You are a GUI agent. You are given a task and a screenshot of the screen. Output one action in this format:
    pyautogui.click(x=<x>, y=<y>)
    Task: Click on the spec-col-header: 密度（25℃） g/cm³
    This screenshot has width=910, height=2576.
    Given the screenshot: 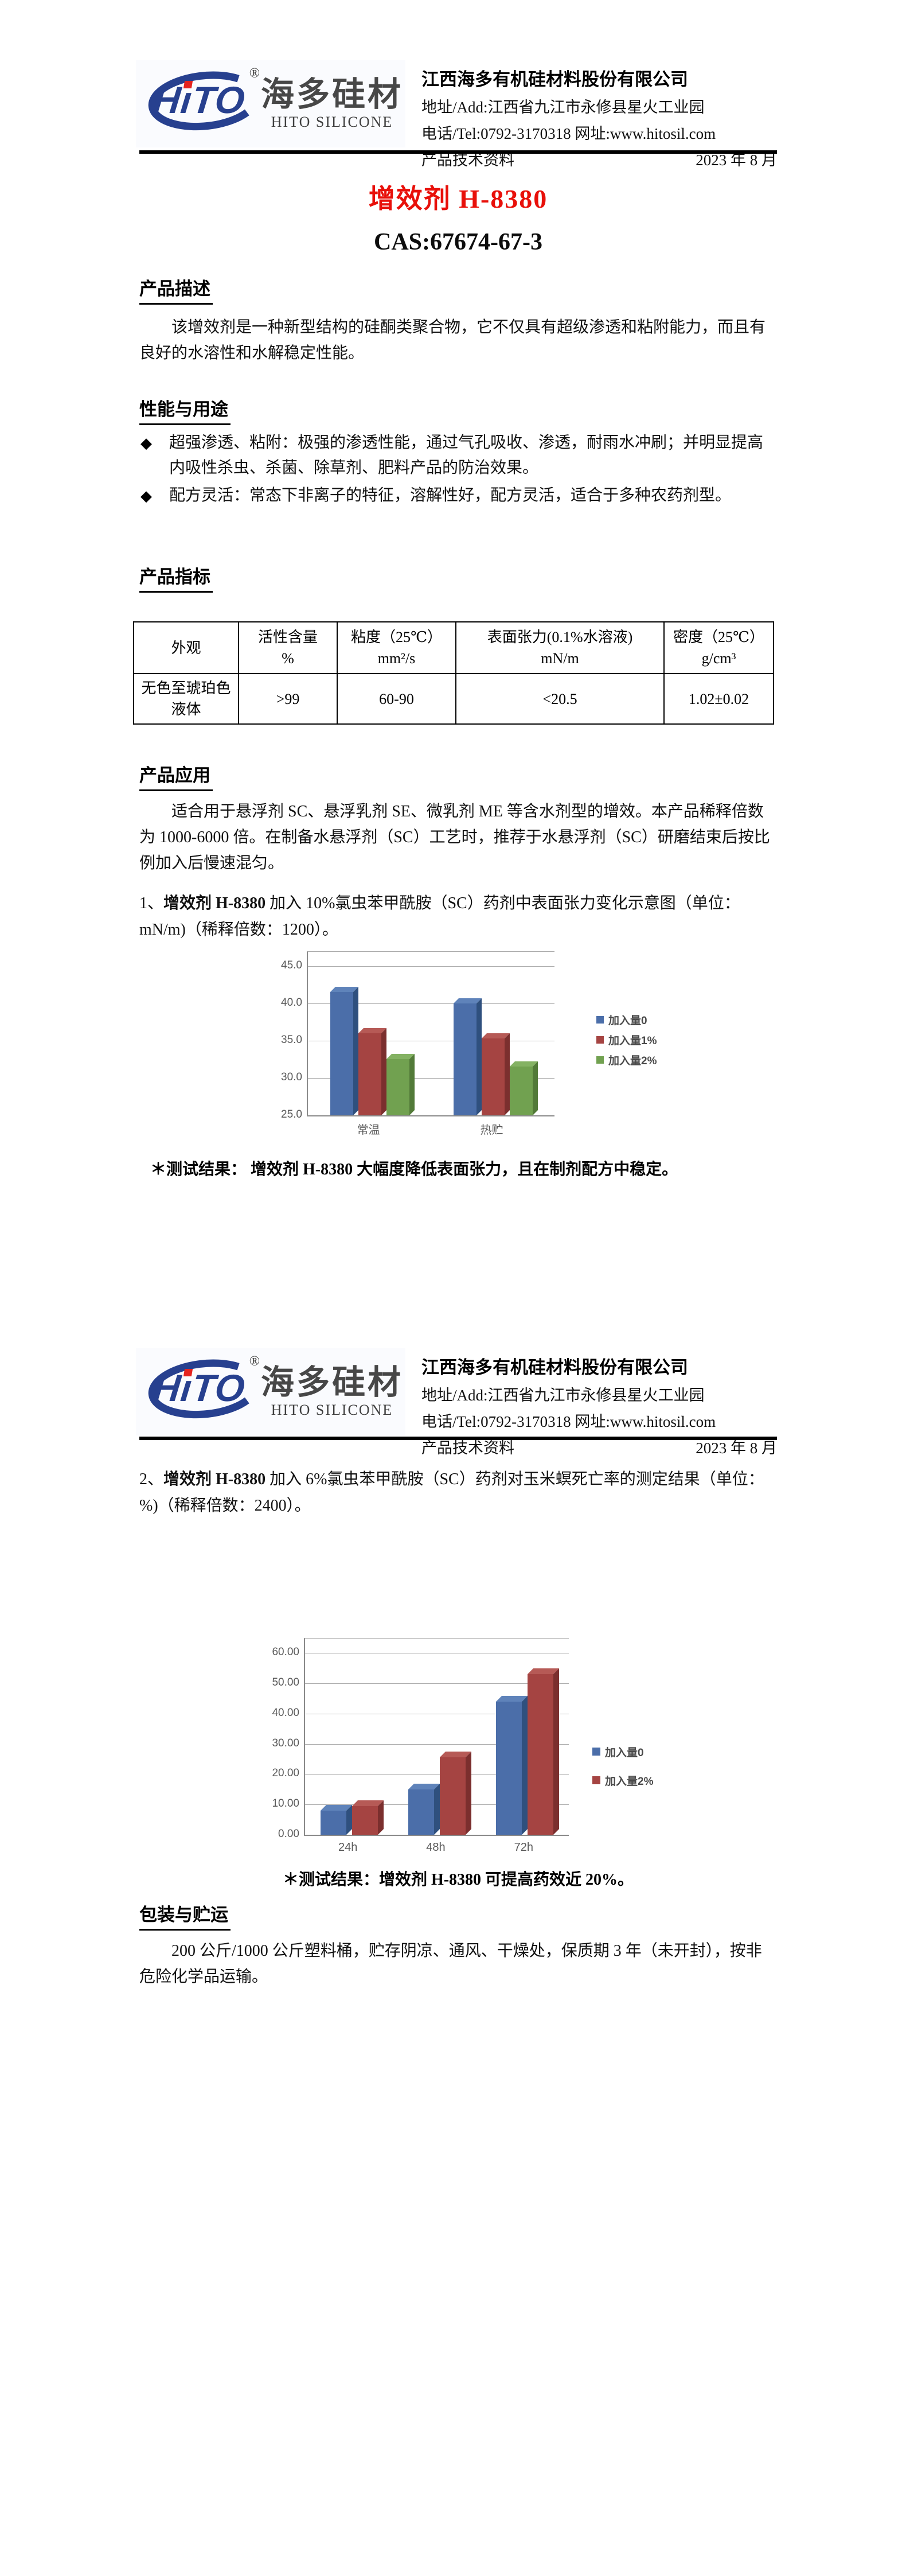 What is the action you would take?
    pyautogui.click(x=718, y=647)
    